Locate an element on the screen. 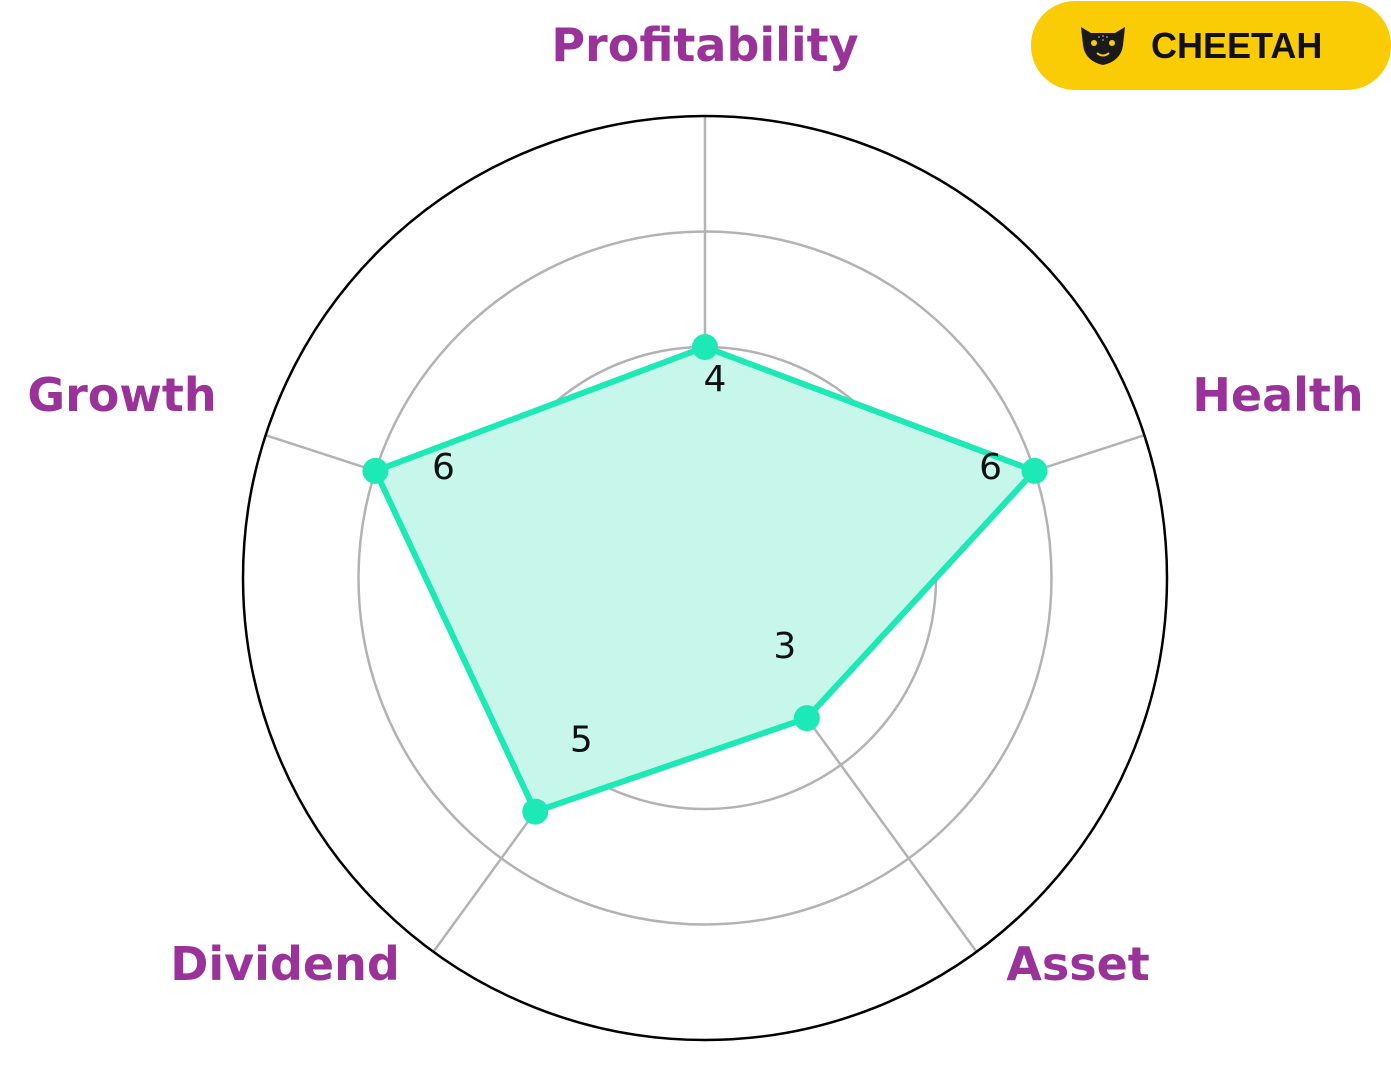 The height and width of the screenshot is (1065, 1391). brand-badge: CHEETAH is located at coordinates (1211, 45).